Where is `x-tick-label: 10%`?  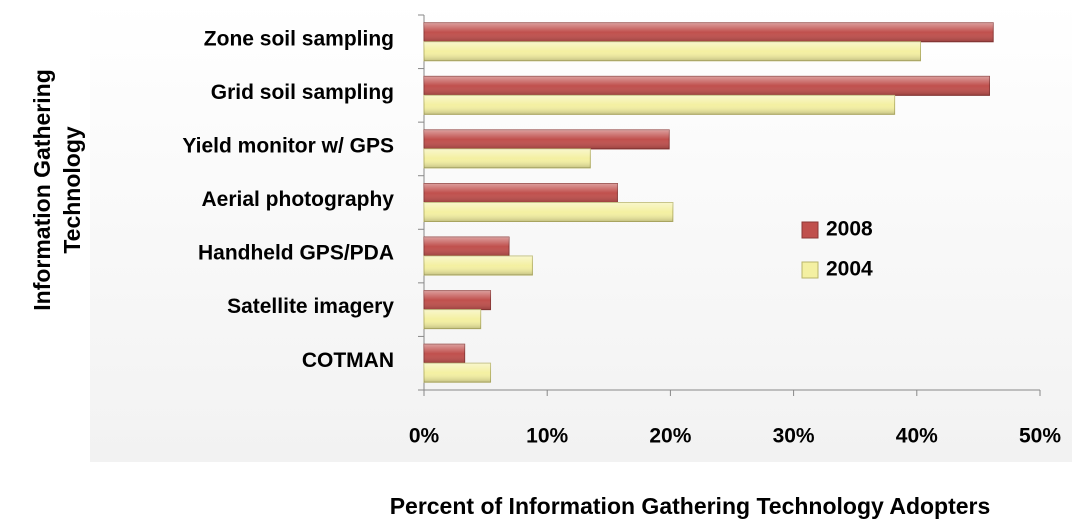
x-tick-label: 10% is located at coordinates (547, 436).